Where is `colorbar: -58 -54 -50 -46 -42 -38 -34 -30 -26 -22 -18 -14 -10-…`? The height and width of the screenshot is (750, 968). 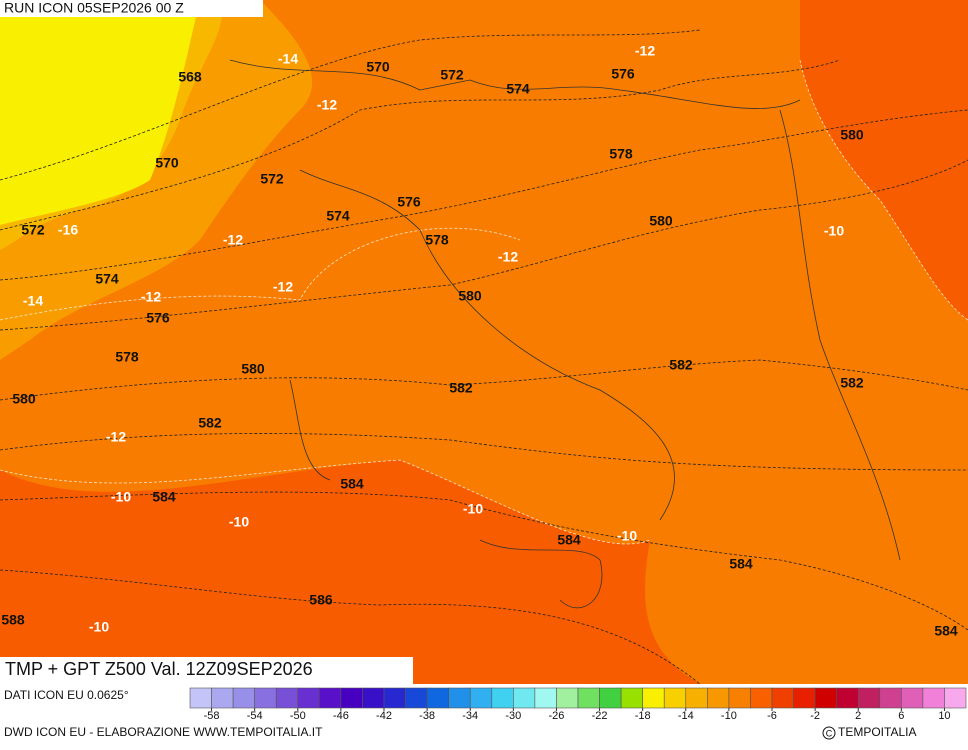 colorbar: -58 -54 -50 -46 -42 -38 -34 -30 -26 -22 -18 -14 -10-… is located at coordinates (578, 704).